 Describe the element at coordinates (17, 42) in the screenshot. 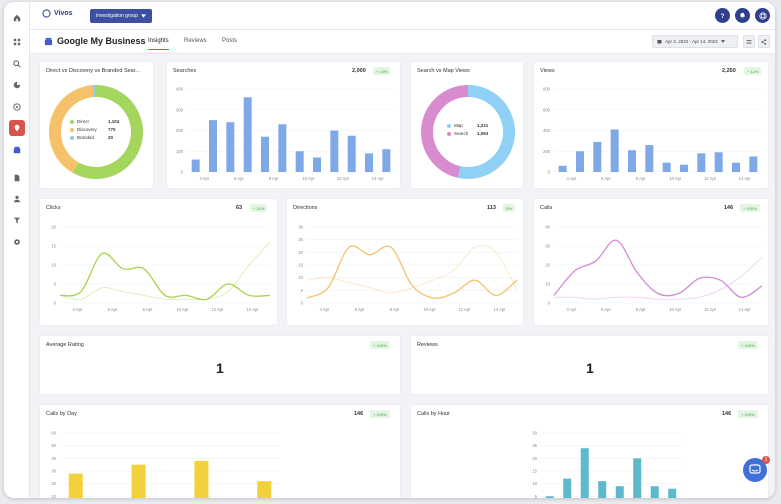

I see `grid-icon` at that location.